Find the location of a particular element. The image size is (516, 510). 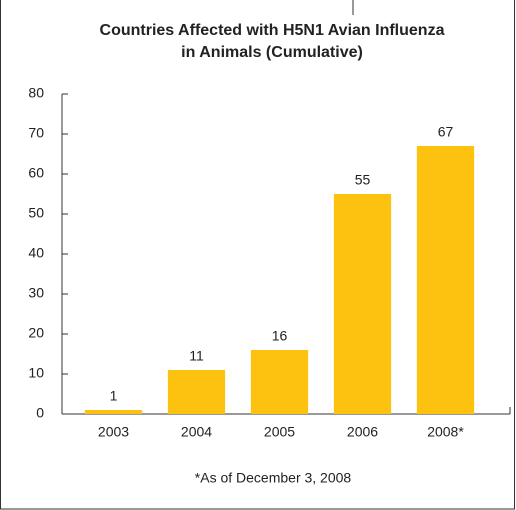

y-tick-label: 70 is located at coordinates (36, 133).